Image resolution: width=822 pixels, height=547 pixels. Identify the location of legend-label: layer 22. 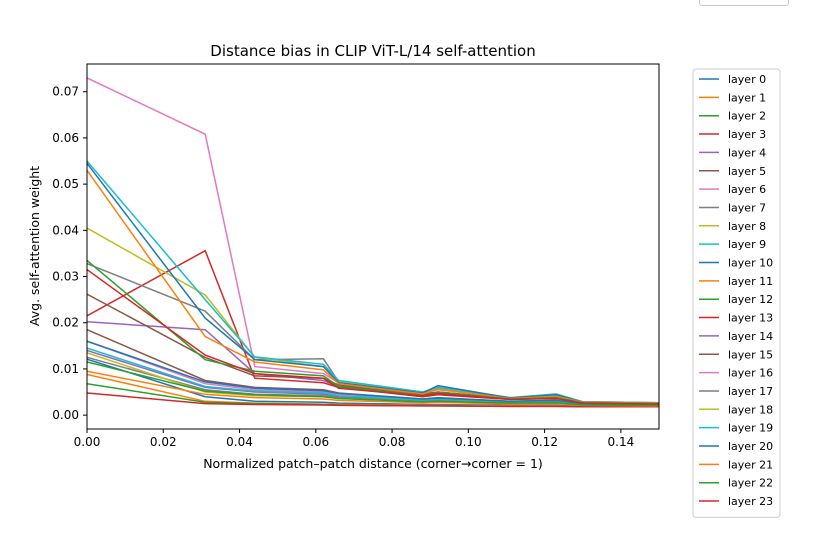
(750, 483).